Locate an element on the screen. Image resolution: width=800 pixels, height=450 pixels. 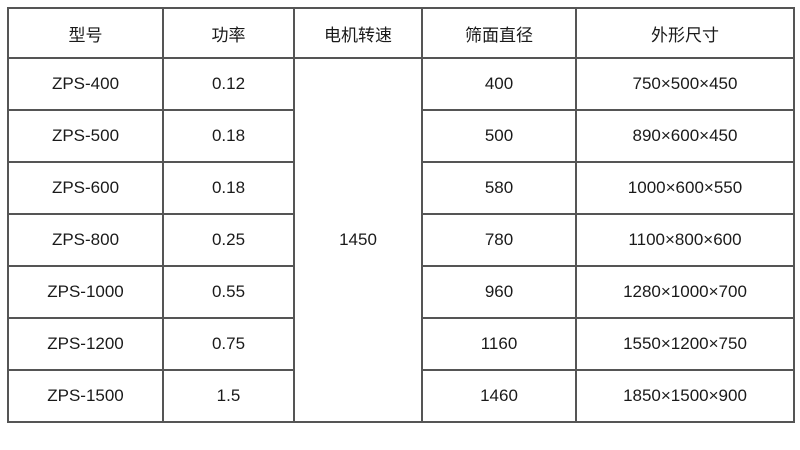
header-row: 型号 功率 电机转速 筛面直径 外形尺寸 is located at coordinates (401, 33).